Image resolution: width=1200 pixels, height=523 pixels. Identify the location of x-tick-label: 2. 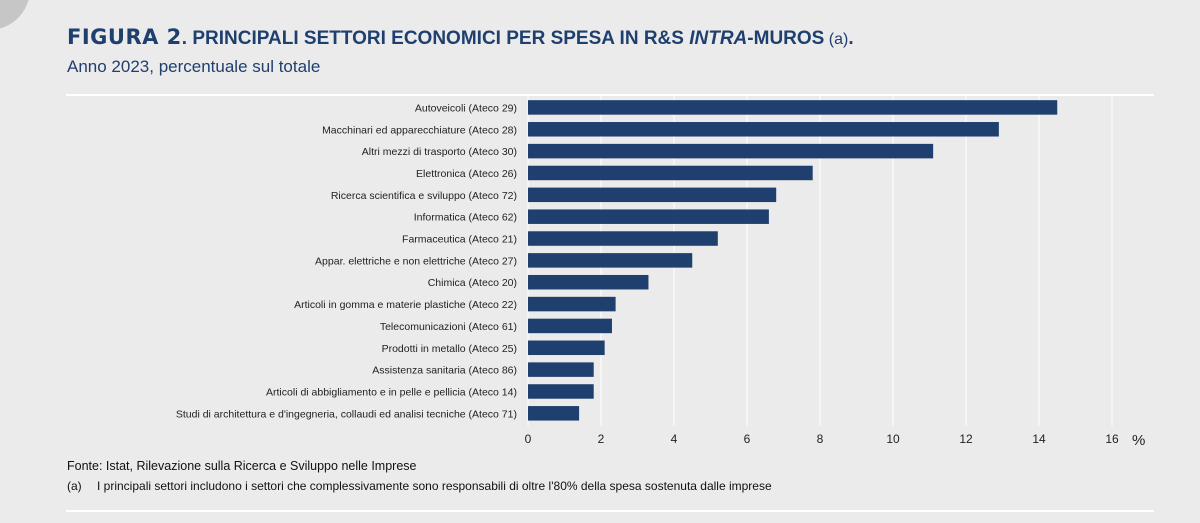
(601, 439).